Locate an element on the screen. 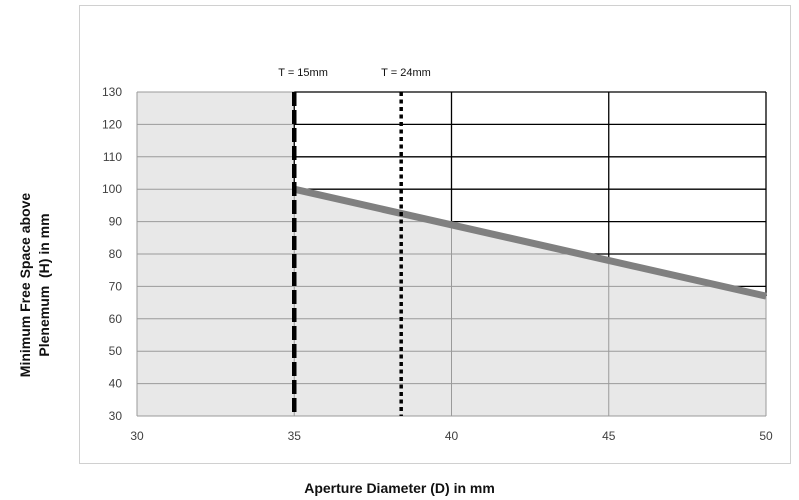 This screenshot has width=799, height=500. y-tick-label: 130 is located at coordinates (112, 92).